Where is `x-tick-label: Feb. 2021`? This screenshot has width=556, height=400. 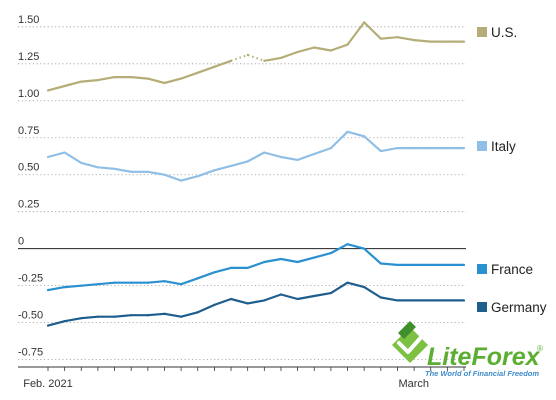
x-tick-label: Feb. 2021 is located at coordinates (48, 384).